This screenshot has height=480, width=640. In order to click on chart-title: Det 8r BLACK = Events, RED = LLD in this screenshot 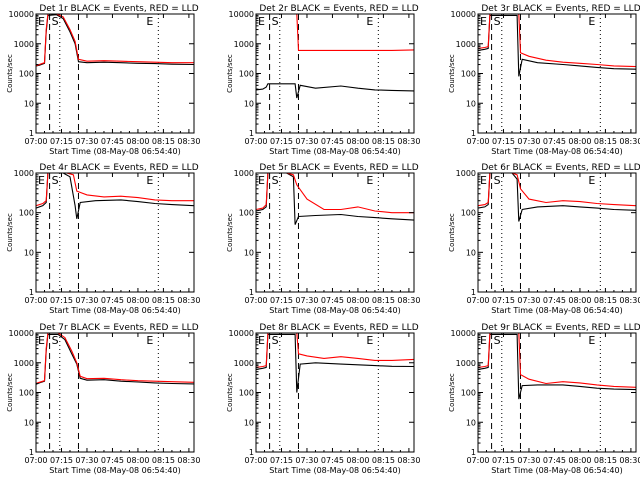, I will do `click(338, 328)`.